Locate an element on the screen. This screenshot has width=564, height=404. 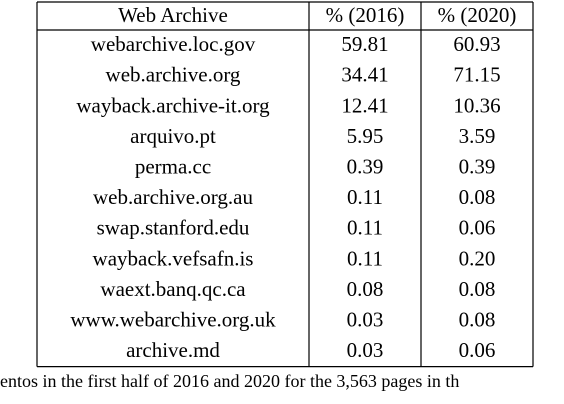
table-cell: 3.59 is located at coordinates (477, 136).